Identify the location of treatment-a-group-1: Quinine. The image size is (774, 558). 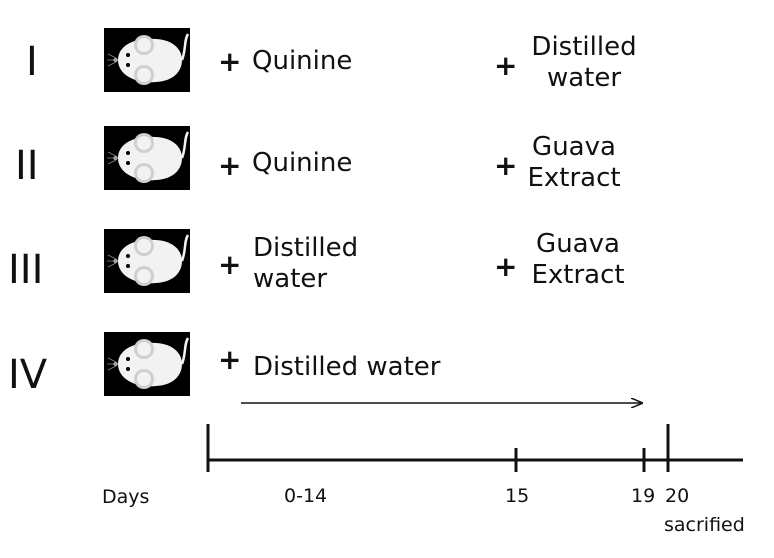
(302, 61).